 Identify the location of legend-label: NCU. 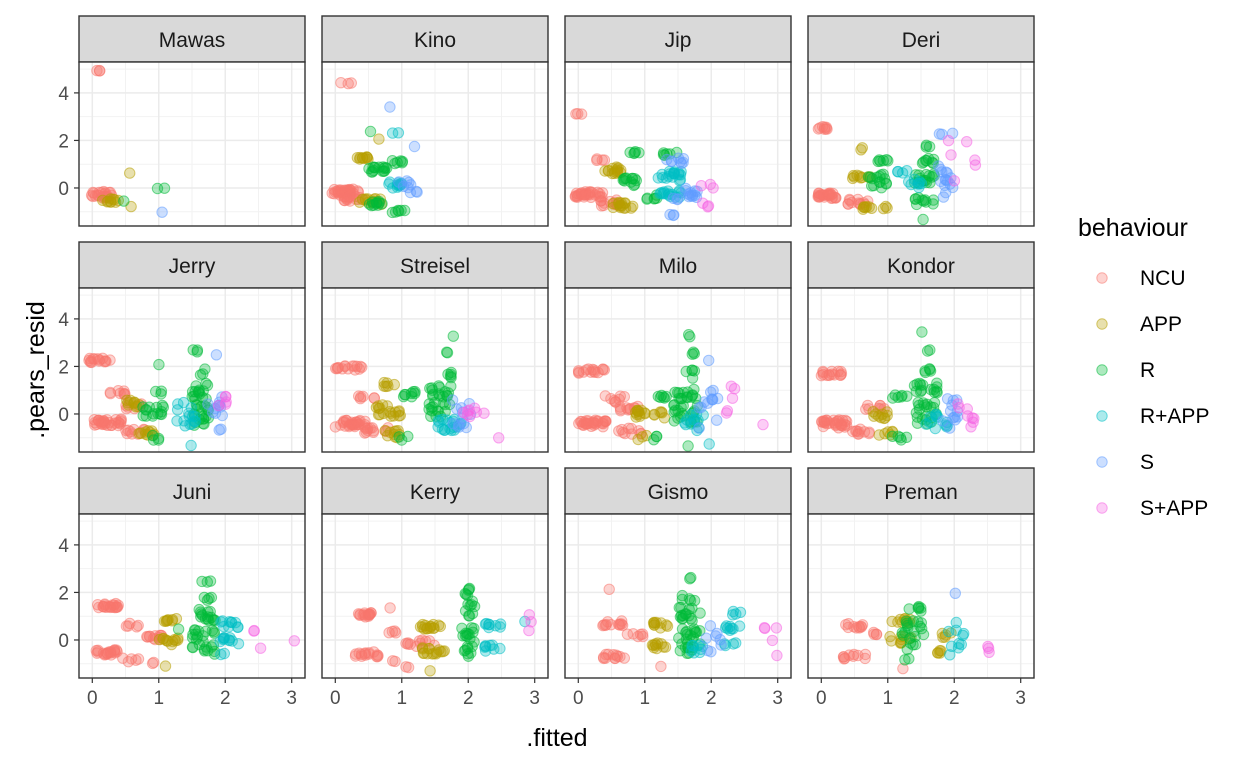
(1163, 278).